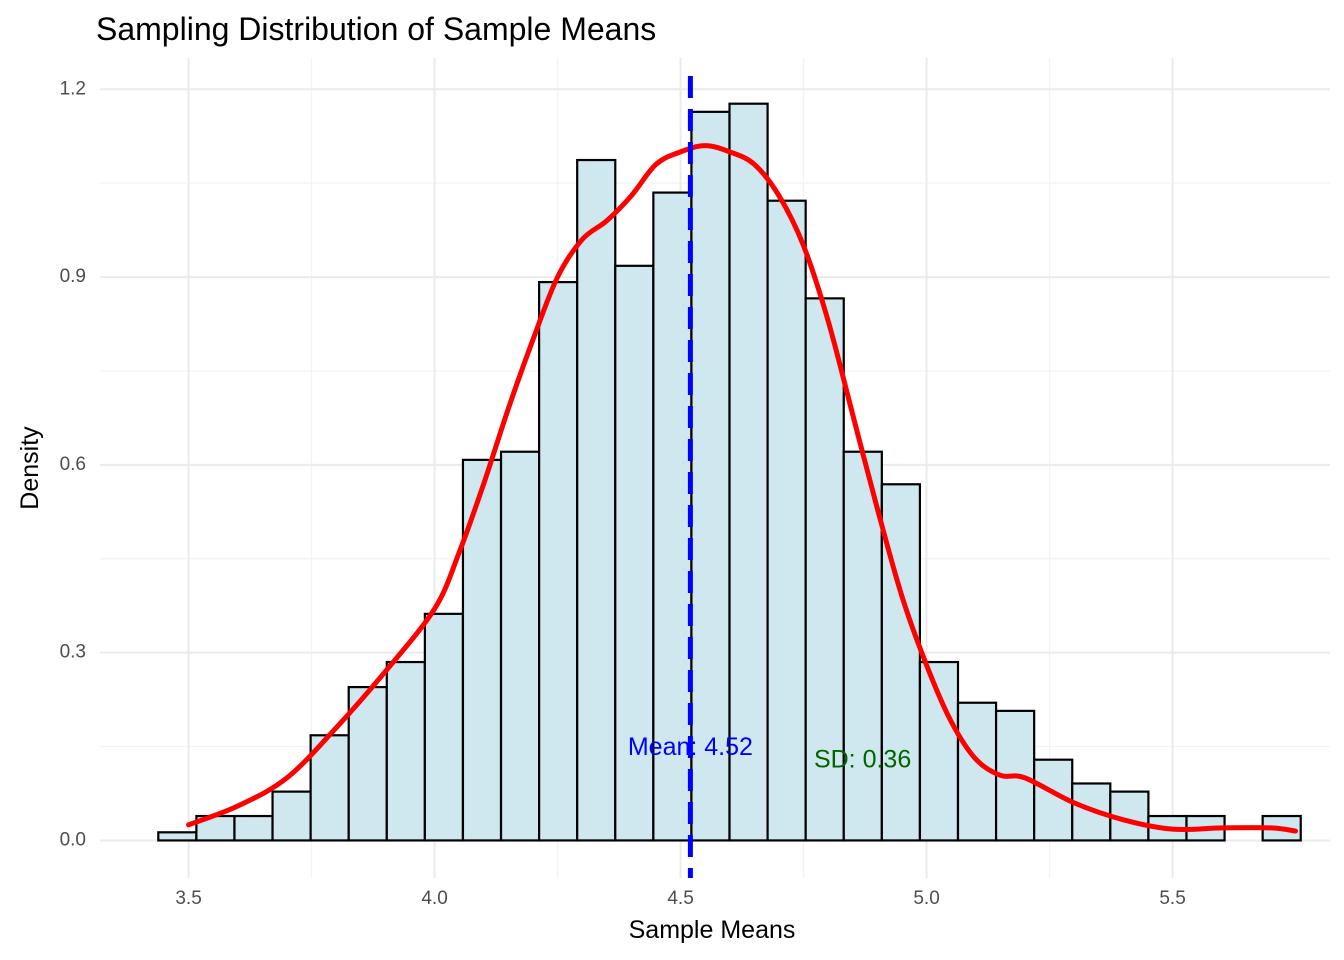 Image resolution: width=1344 pixels, height=960 pixels. I want to click on y-tick-label: 0.6, so click(73, 464).